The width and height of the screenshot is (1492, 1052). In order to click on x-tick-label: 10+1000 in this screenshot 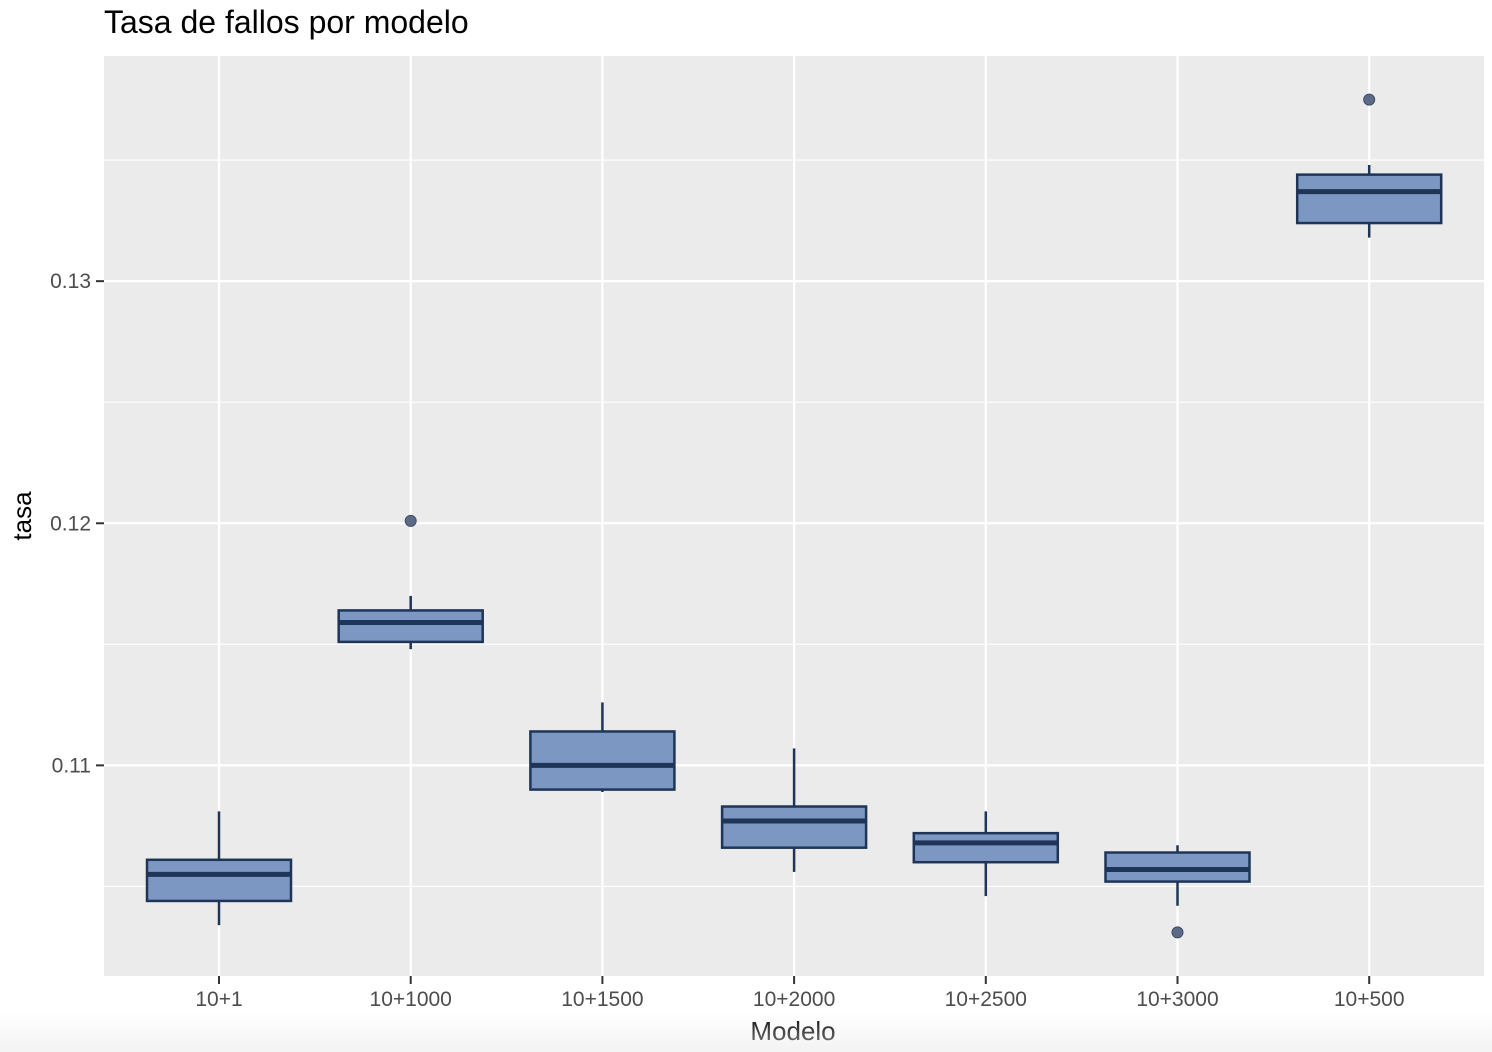, I will do `click(411, 999)`.